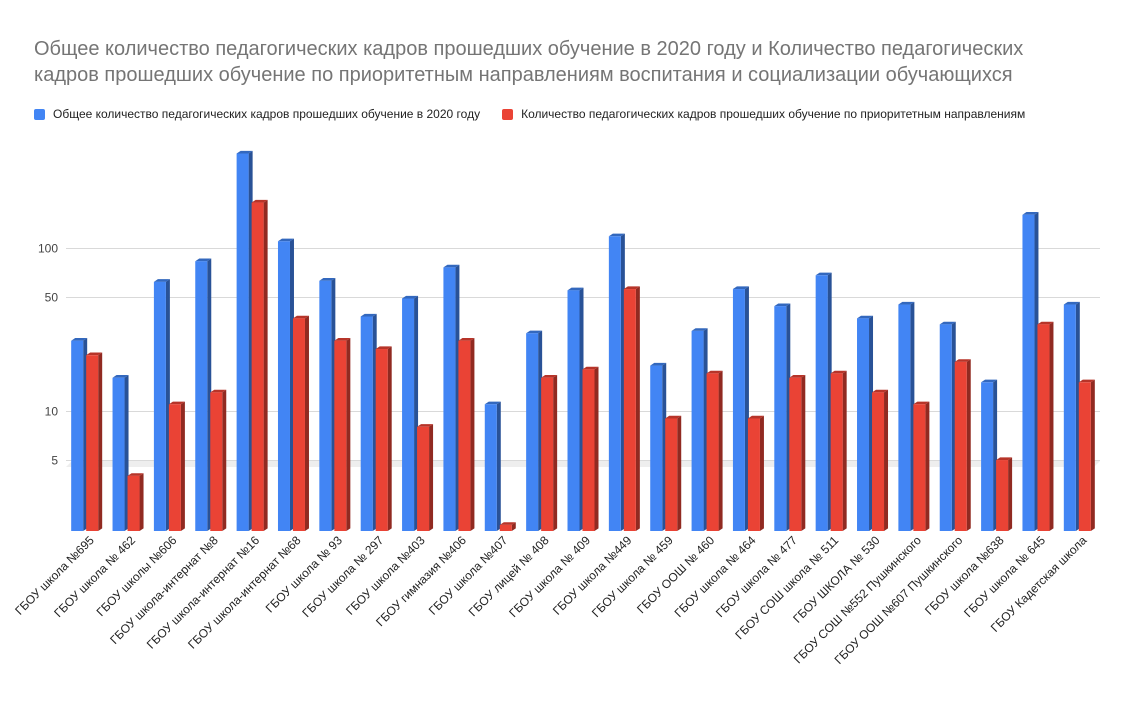  What do you see at coordinates (304, 574) in the screenshot?
I see `x-tick-label: ГБОУ школа № 93` at bounding box center [304, 574].